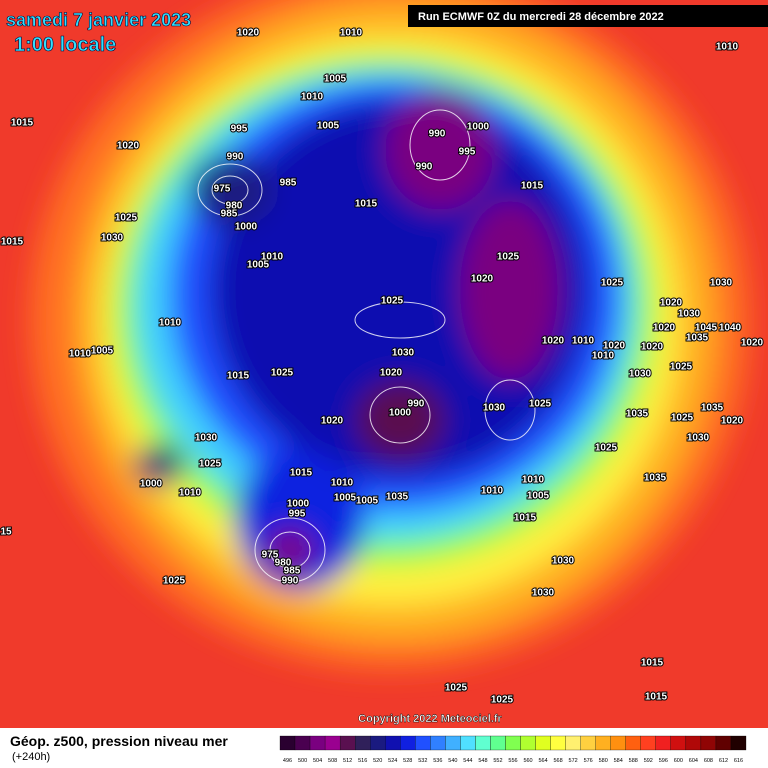 Image resolution: width=768 pixels, height=768 pixels. I want to click on scale-label: 556, so click(512, 761).